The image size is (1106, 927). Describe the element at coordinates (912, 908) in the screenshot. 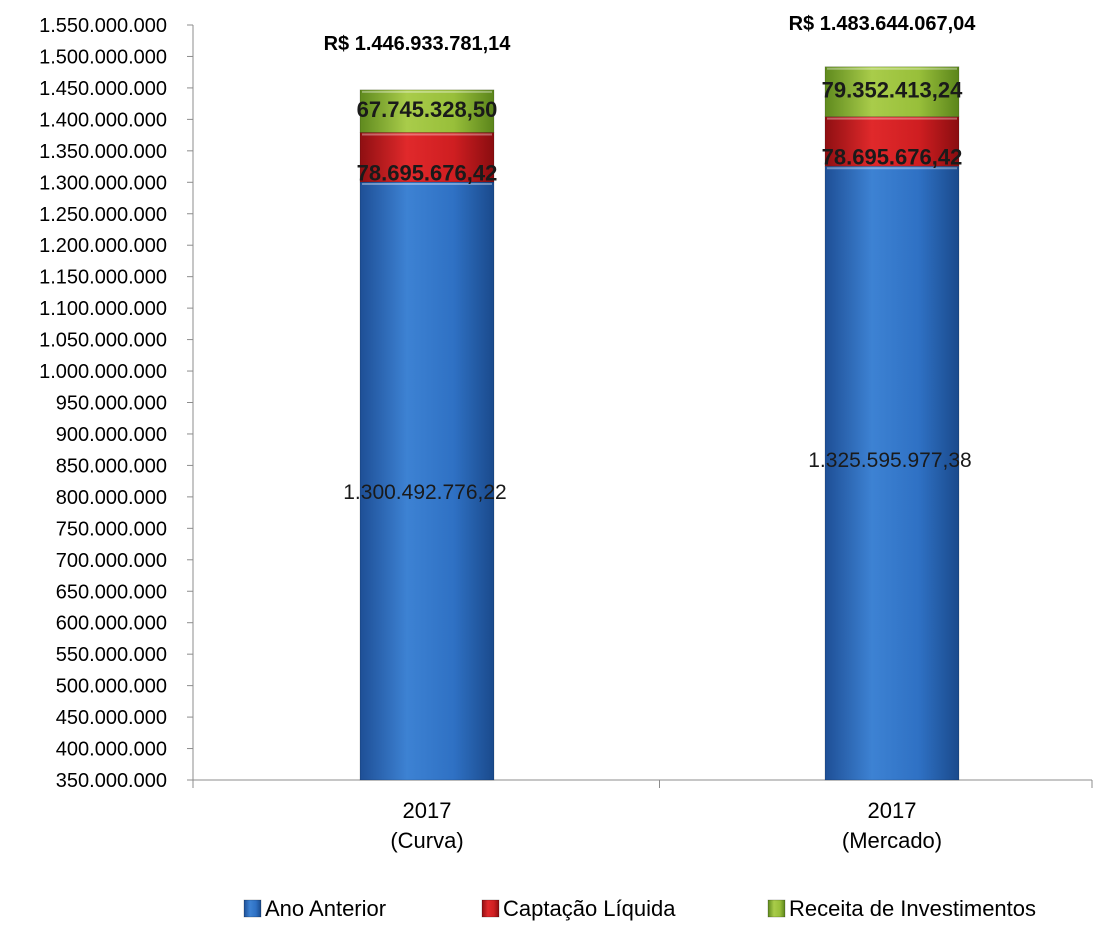

I see `legend-label: Receita de Investimentos` at that location.